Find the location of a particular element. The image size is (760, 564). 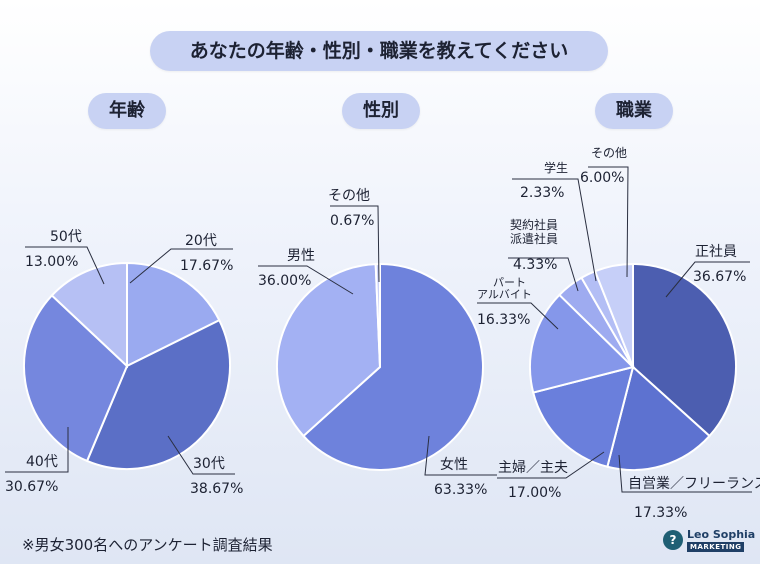

brand-logo: ? Leo Sophia MARKETING is located at coordinates (709, 541).